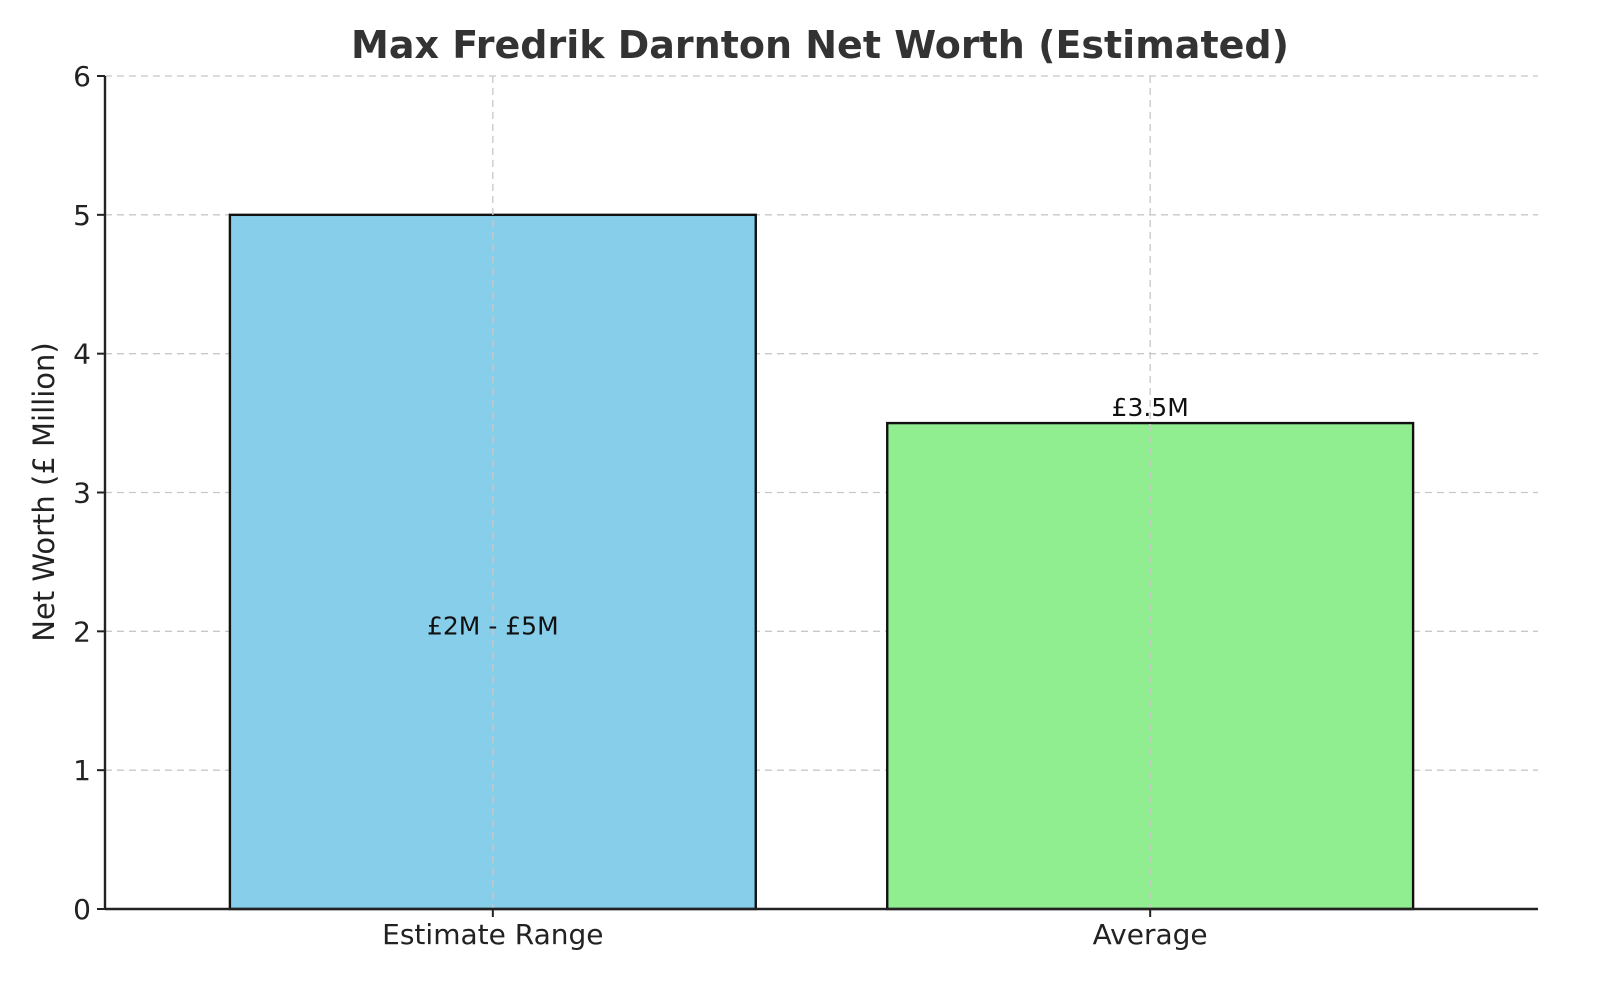 The width and height of the screenshot is (1600, 1000). Describe the element at coordinates (82, 493) in the screenshot. I see `y-tick-label: 3` at that location.